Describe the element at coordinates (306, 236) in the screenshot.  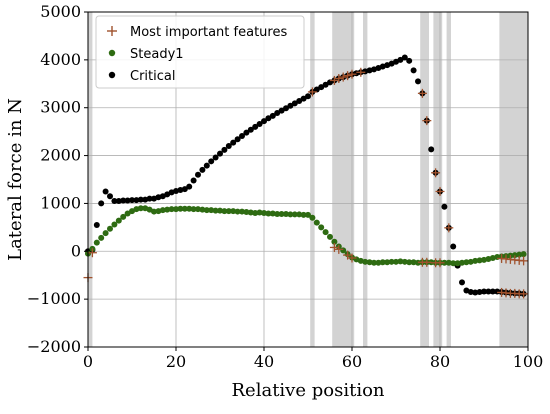
I see `series-steady1` at that location.